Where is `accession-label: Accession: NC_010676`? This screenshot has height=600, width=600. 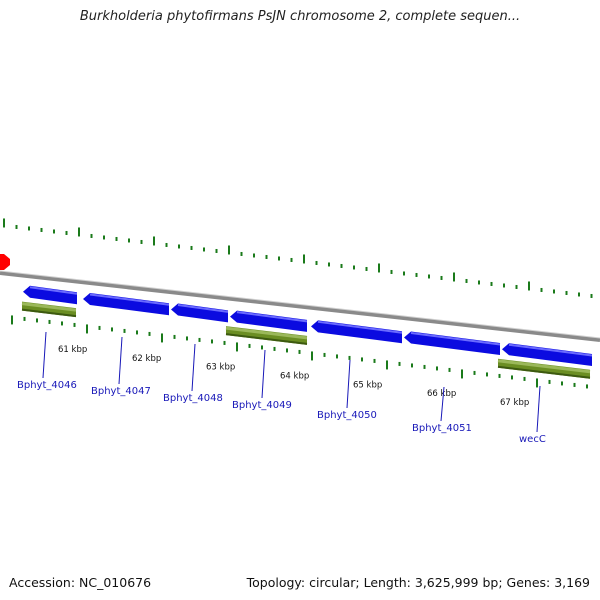
accession-label: Accession: NC_010676 is located at coordinates (80, 582).